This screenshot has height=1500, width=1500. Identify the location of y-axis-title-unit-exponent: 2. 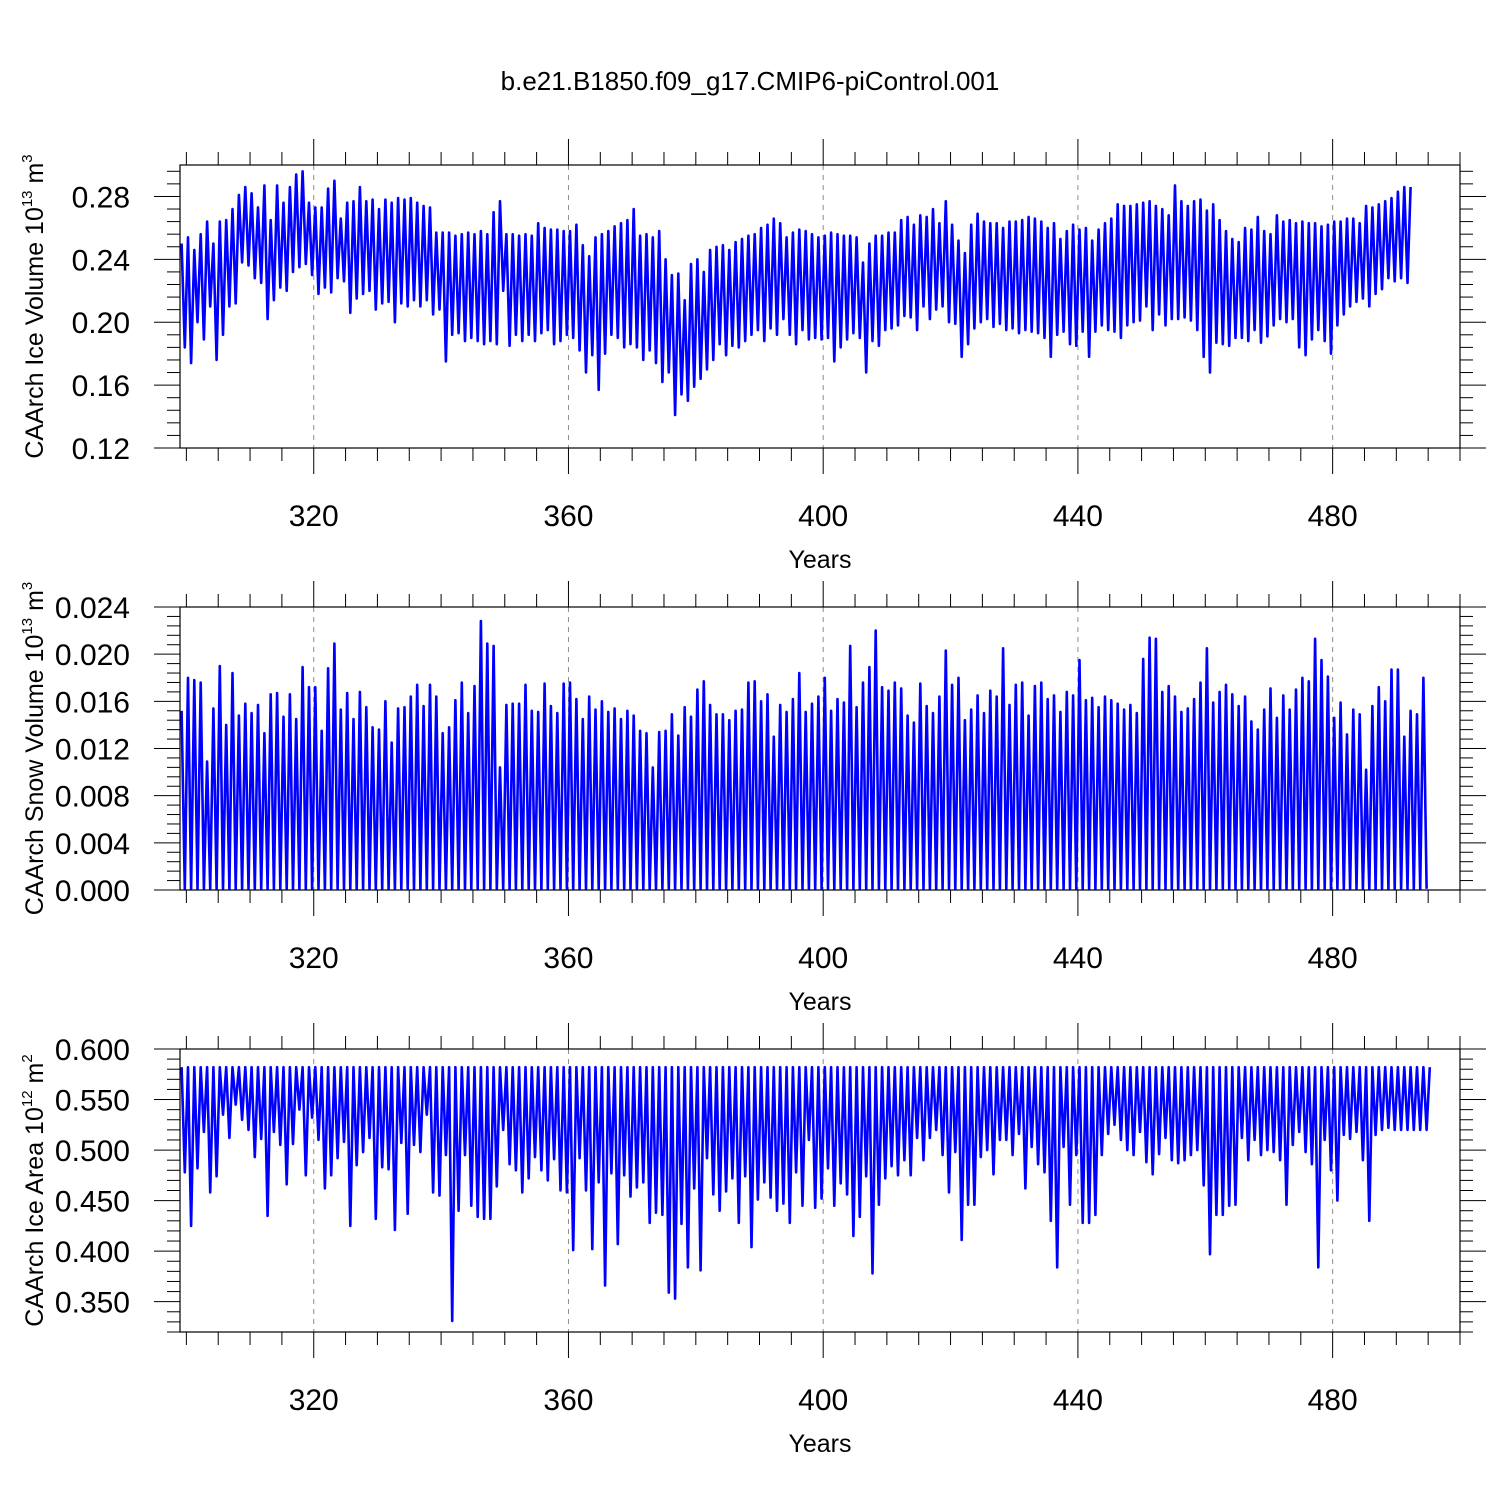
(27, 1058).